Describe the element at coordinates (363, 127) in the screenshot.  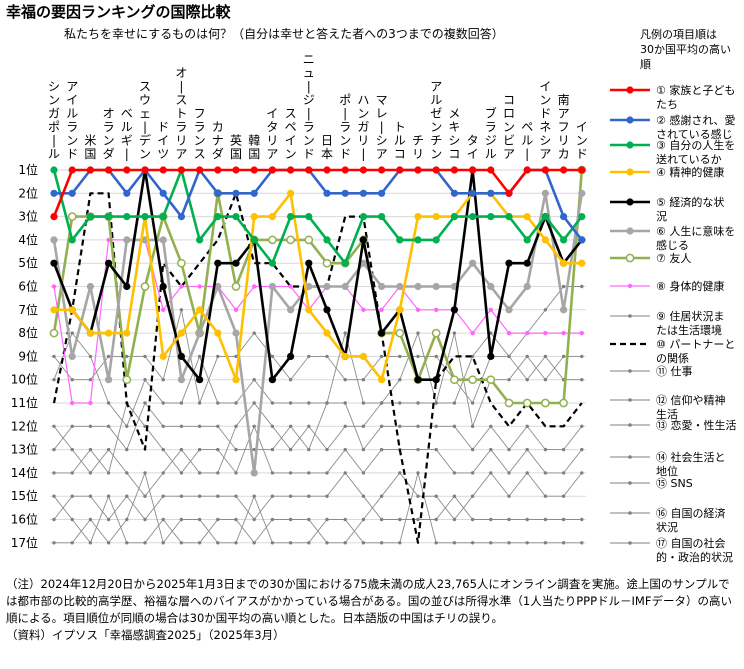
I see `x-tick-label: ガ` at that location.